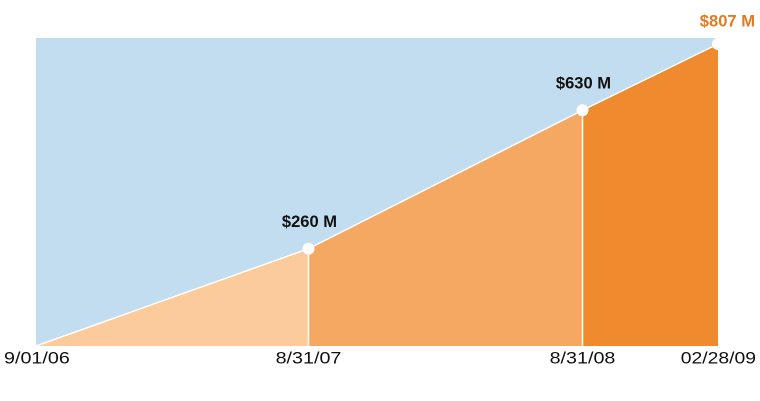  What do you see at coordinates (650, 195) in the screenshot?
I see `area-segment` at bounding box center [650, 195].